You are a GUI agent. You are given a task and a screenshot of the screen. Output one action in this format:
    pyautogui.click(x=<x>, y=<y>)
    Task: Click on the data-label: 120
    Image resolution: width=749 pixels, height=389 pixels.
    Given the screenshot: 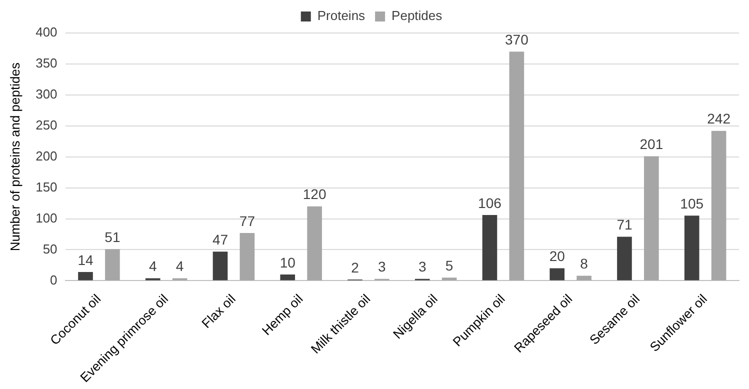 What is the action you would take?
    pyautogui.click(x=314, y=194)
    